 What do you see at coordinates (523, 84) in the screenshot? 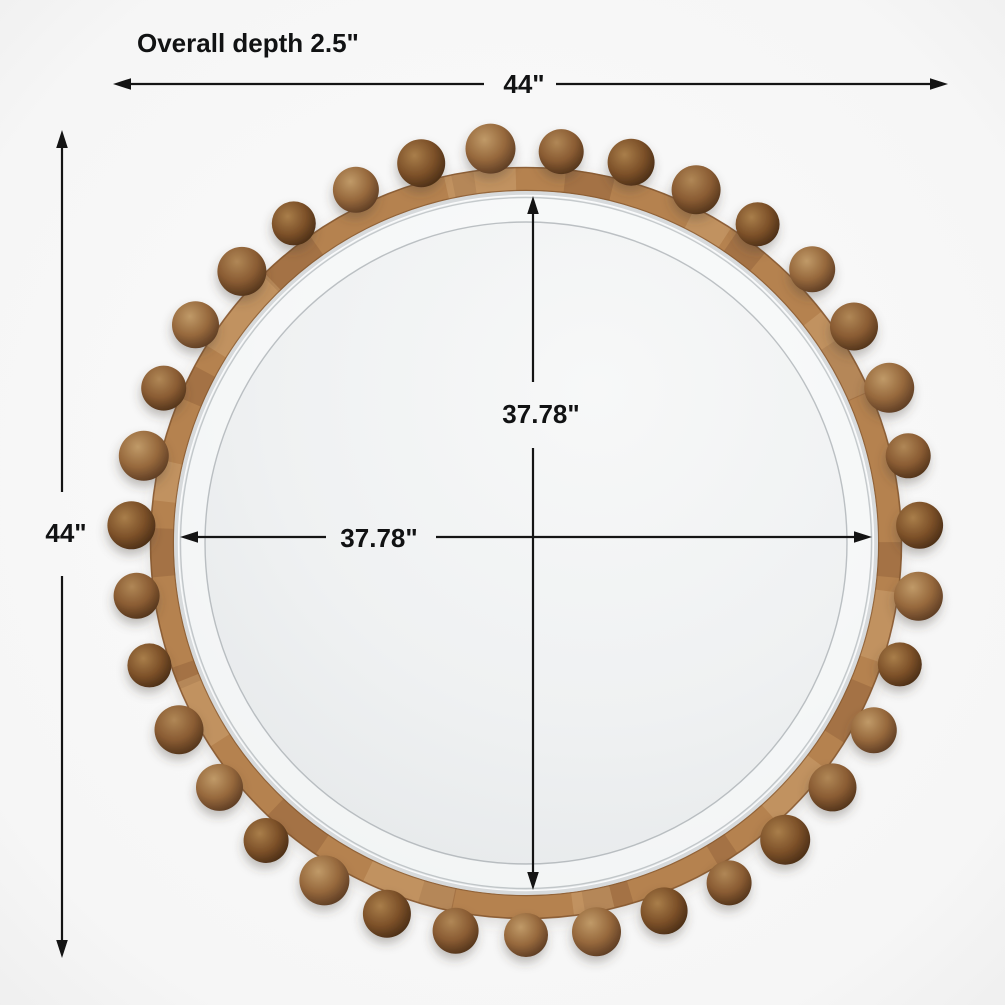
I see `overall-width-label: 44"` at bounding box center [523, 84].